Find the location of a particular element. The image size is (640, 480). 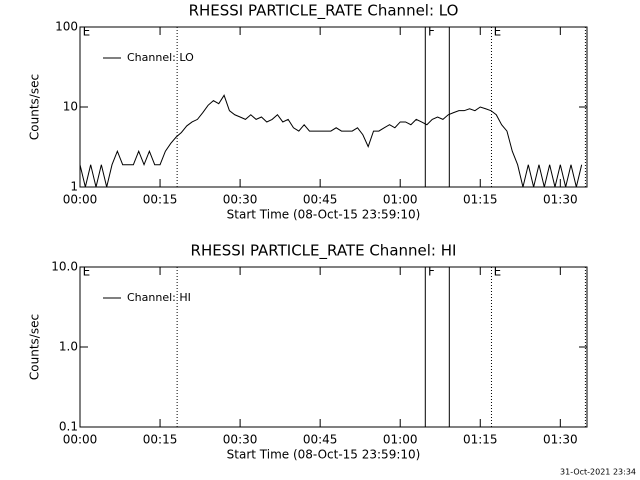

y-tick-label: 1.0 is located at coordinates (68, 347).